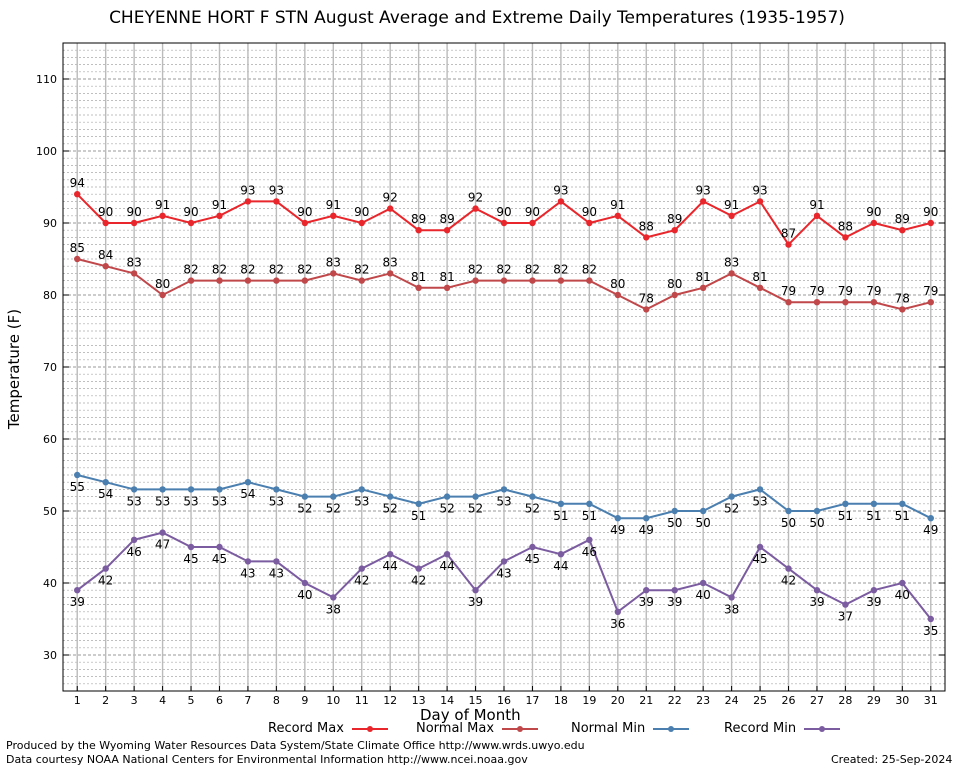  I want to click on data-label: 84, so click(105, 255).